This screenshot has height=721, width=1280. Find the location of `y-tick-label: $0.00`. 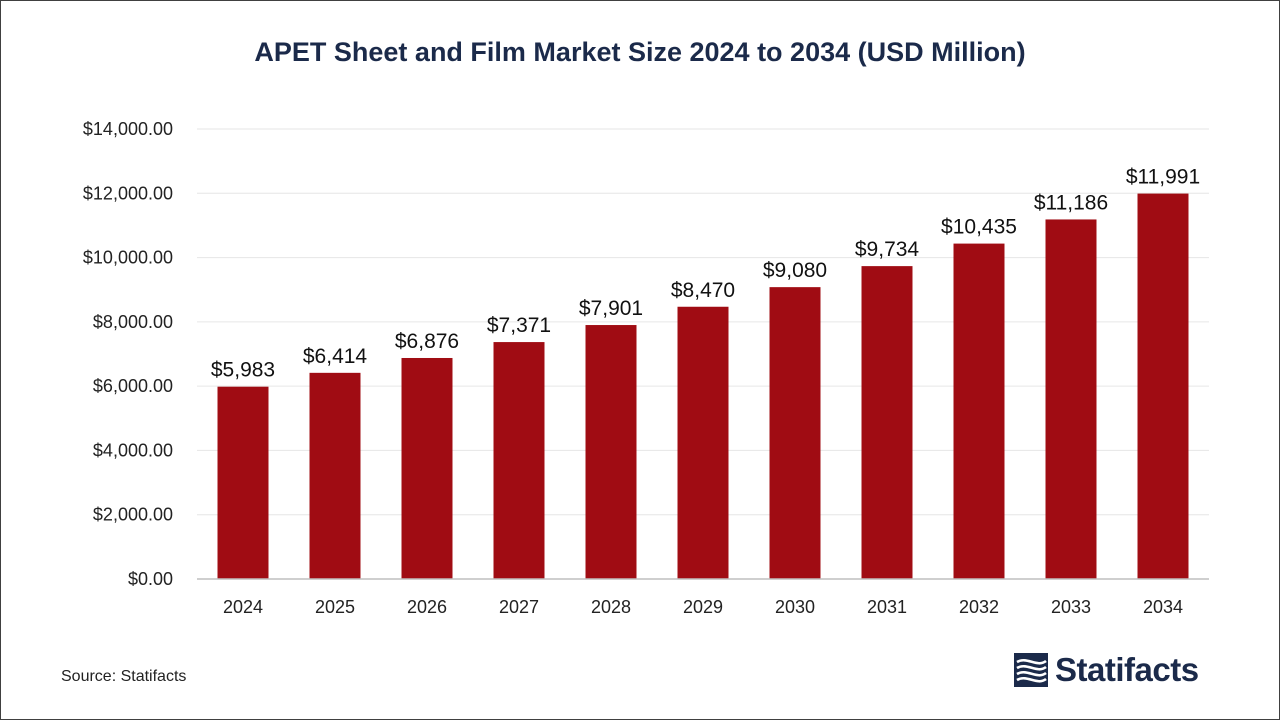

y-tick-label: $0.00 is located at coordinates (150, 579).